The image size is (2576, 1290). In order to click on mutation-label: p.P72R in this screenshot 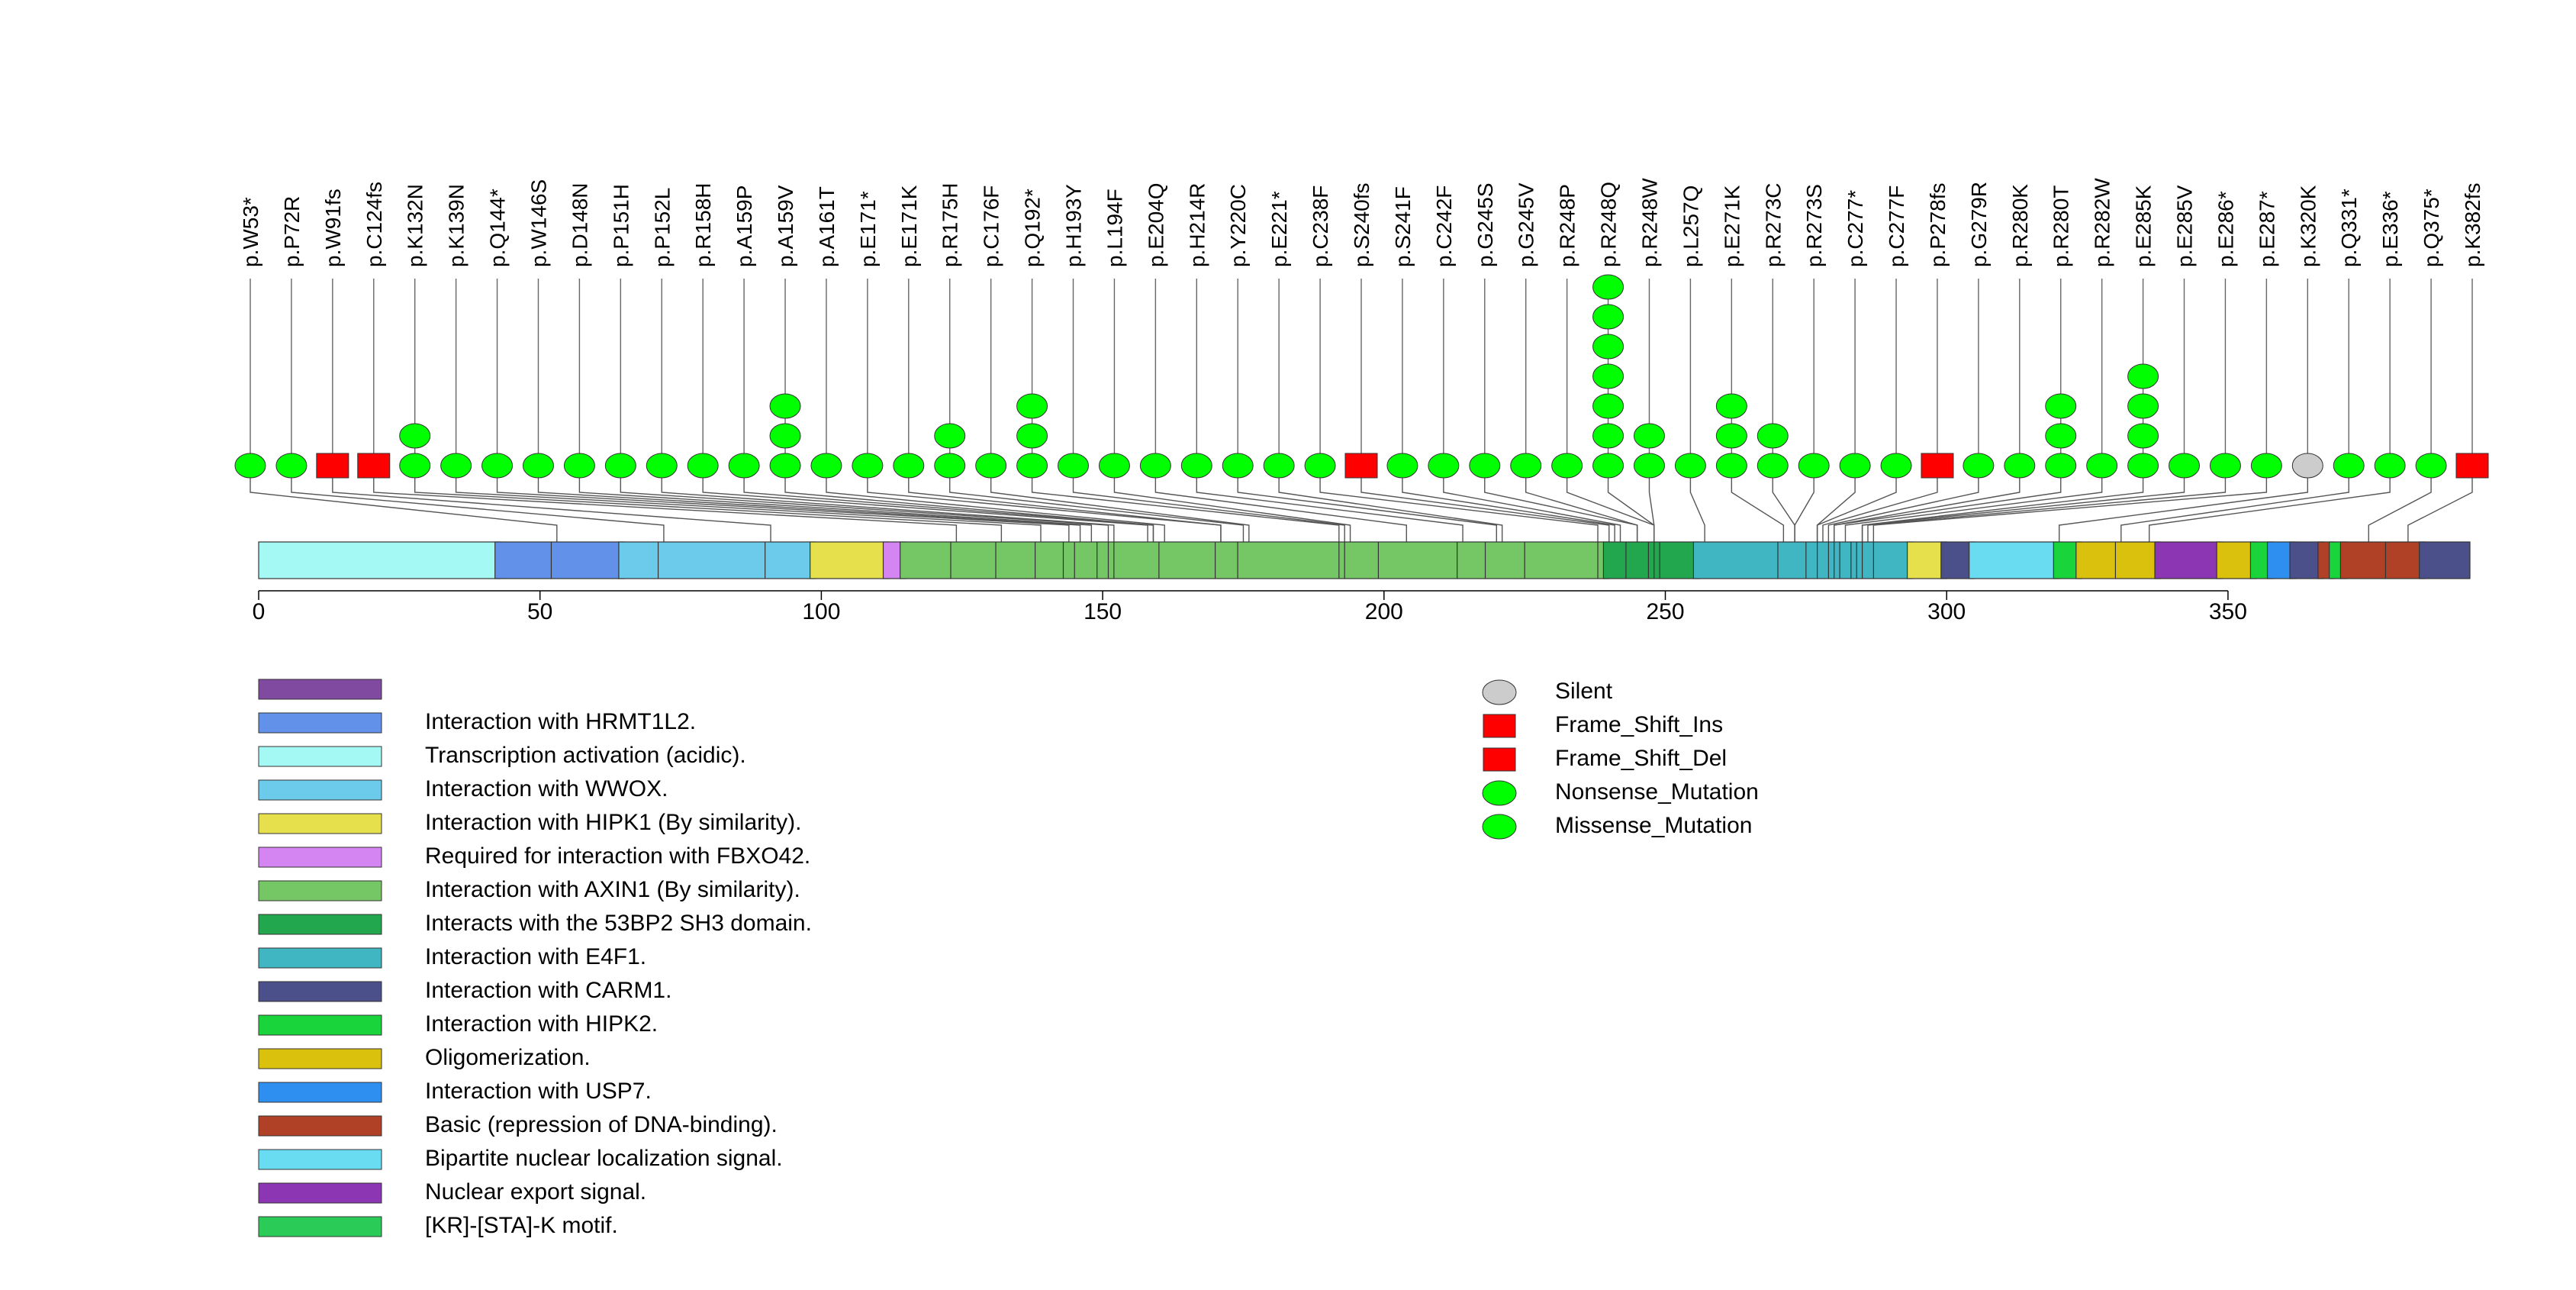, I will do `click(292, 232)`.